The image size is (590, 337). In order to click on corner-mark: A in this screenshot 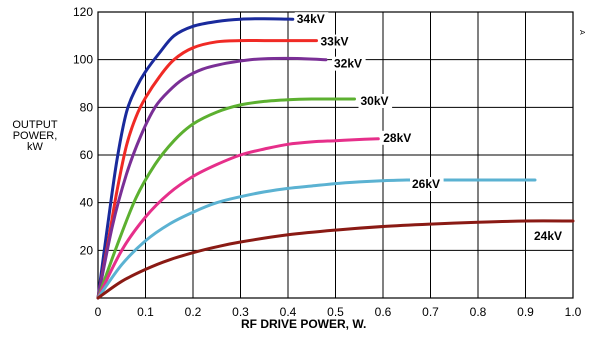, I will do `click(581, 32)`.